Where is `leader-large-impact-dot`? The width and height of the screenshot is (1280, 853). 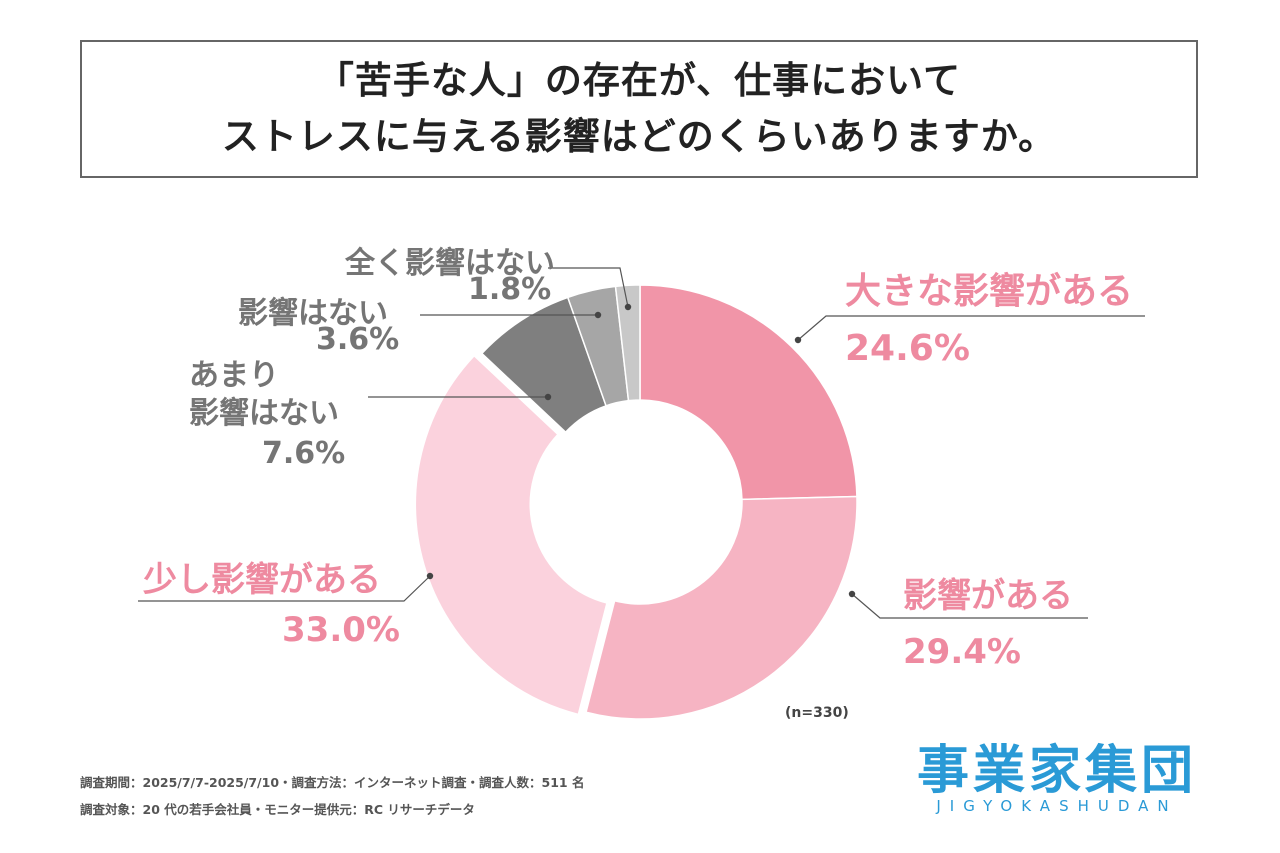
leader-large-impact-dot is located at coordinates (798, 340).